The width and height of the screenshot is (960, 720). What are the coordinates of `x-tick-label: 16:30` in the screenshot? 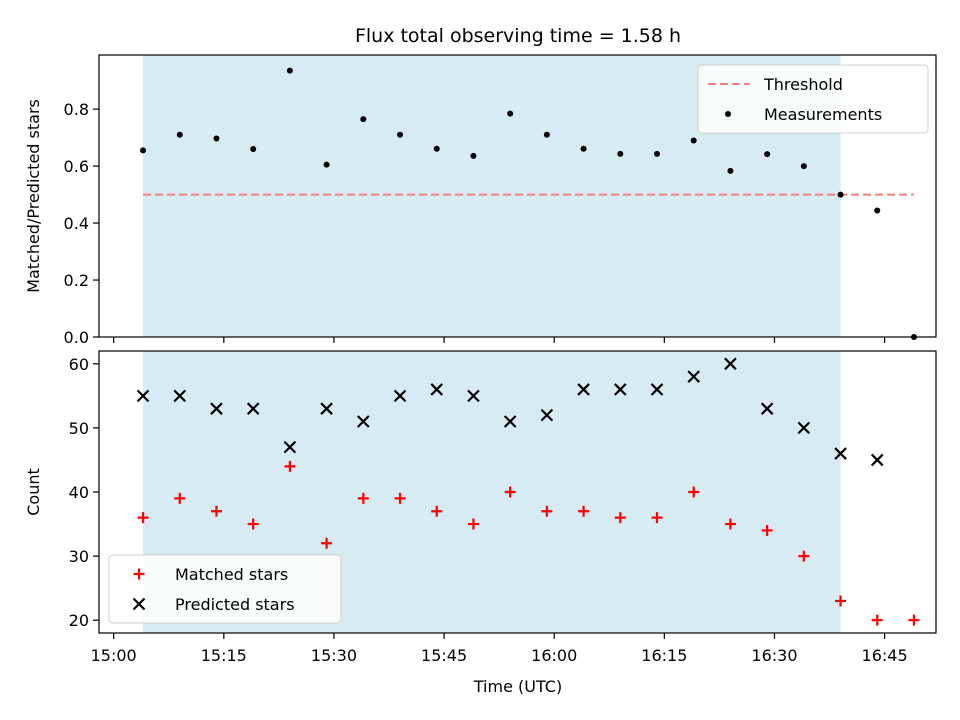 It's located at (774, 655).